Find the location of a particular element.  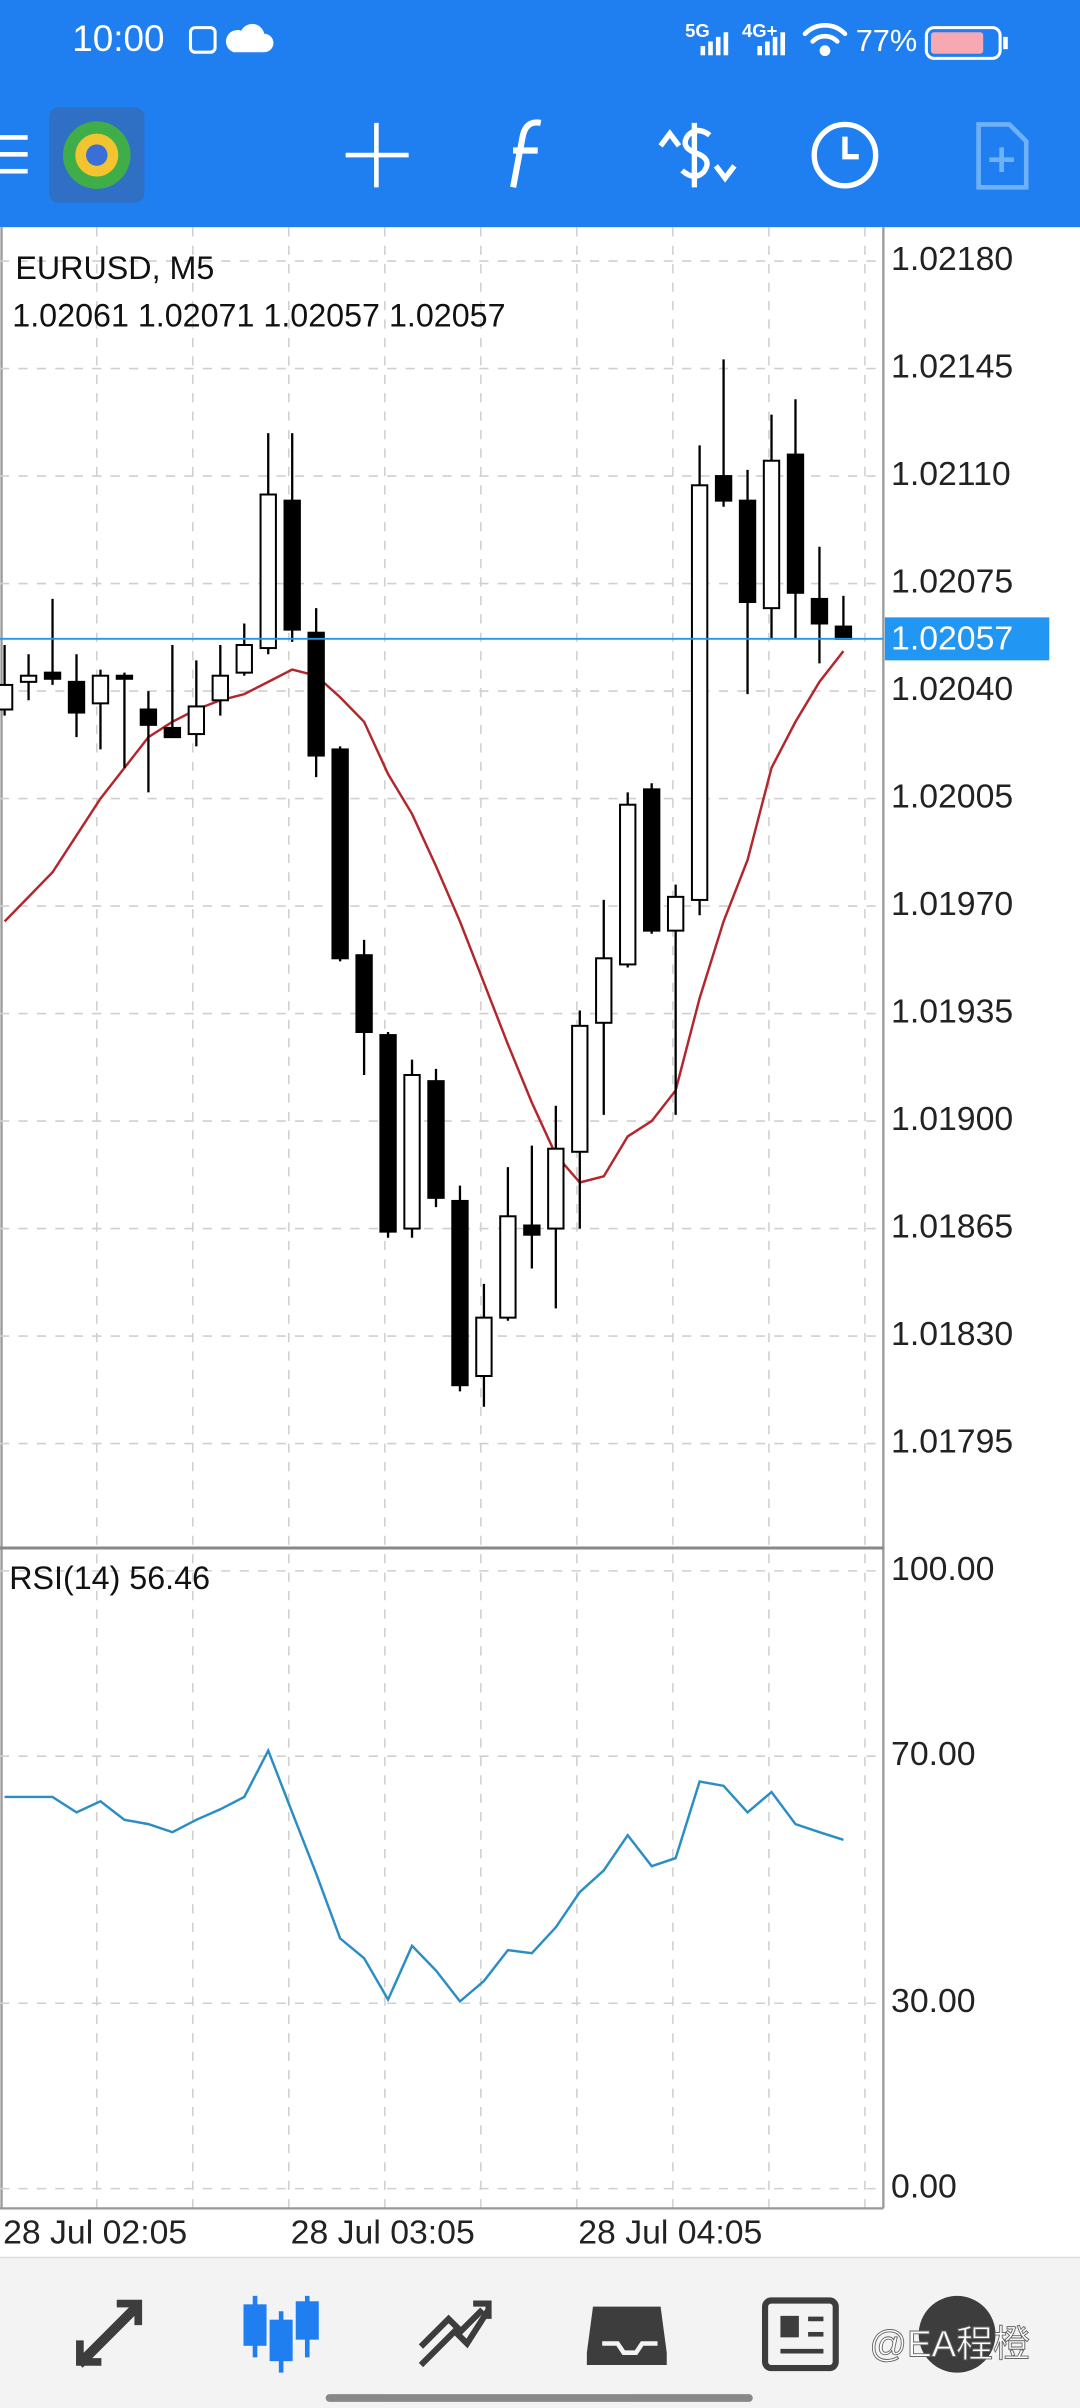

network-5g: 5G is located at coordinates (697, 30).